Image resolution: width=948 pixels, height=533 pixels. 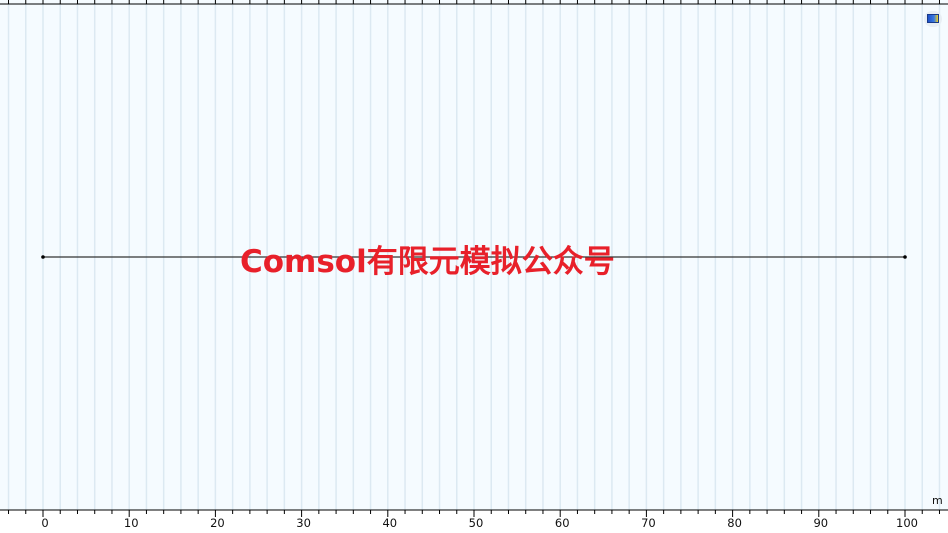 I want to click on geometry-point-end, so click(x=905, y=257).